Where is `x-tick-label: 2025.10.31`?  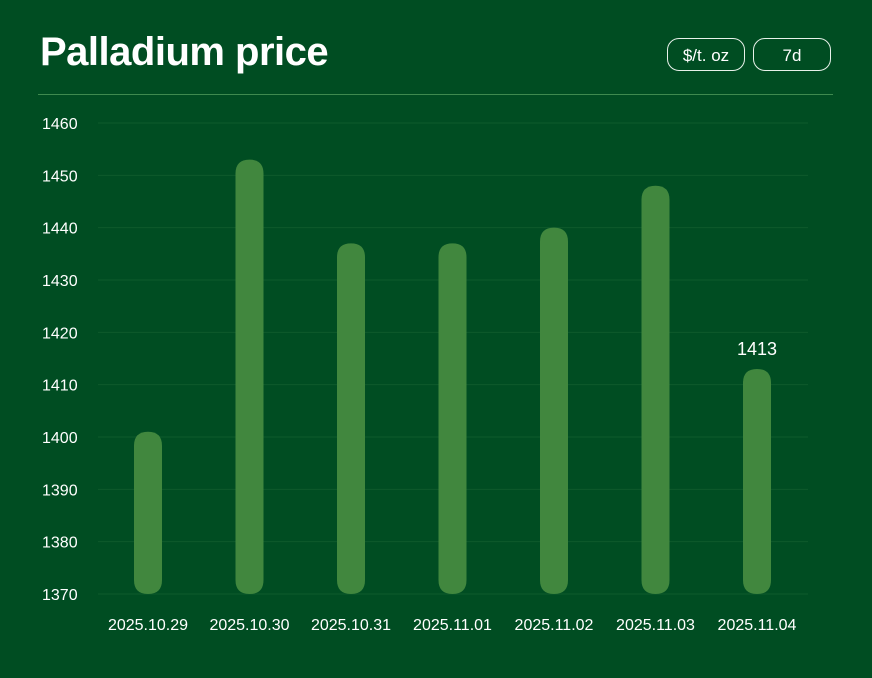
x-tick-label: 2025.10.31 is located at coordinates (351, 625).